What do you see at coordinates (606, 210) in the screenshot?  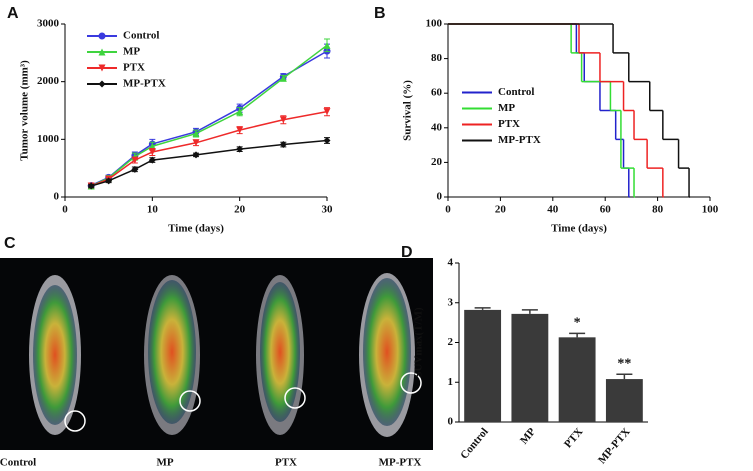 I see `x-tick-label: 60` at bounding box center [606, 210].